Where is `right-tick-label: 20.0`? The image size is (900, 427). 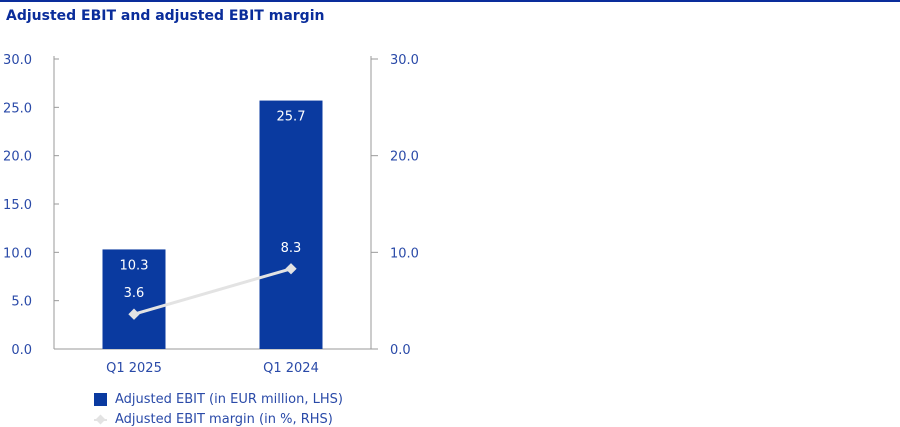
right-tick-label: 20.0 is located at coordinates (404, 157).